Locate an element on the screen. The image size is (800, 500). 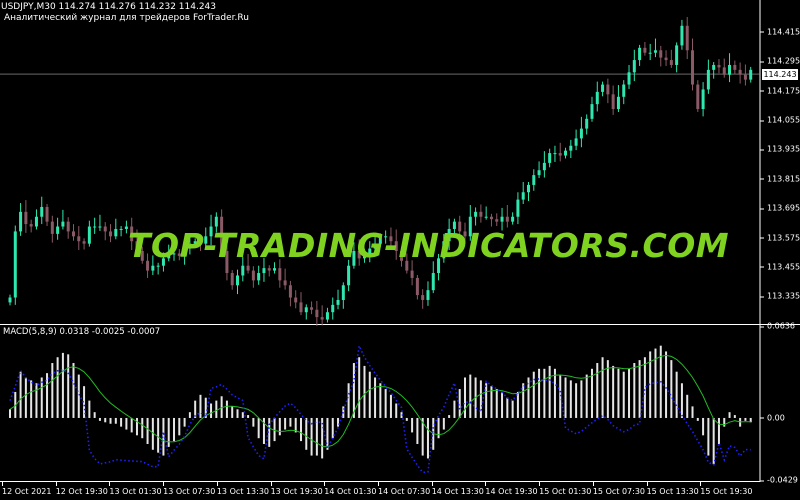
macd-tick: 0.00 is located at coordinates (772, 418).